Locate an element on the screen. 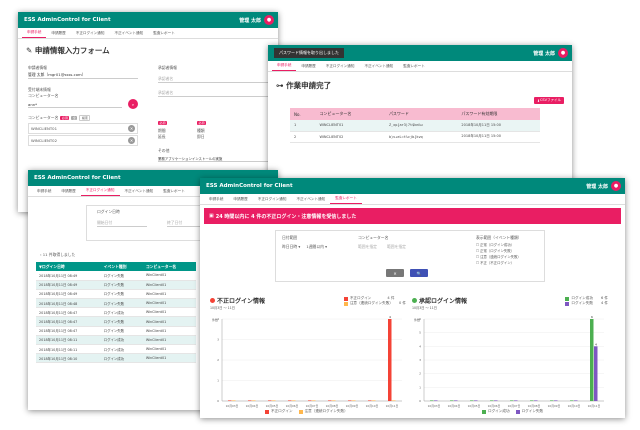 This screenshot has width=640, height=430. event-checkbox: ☐ 正常（ログイン失敗） is located at coordinates (499, 250).